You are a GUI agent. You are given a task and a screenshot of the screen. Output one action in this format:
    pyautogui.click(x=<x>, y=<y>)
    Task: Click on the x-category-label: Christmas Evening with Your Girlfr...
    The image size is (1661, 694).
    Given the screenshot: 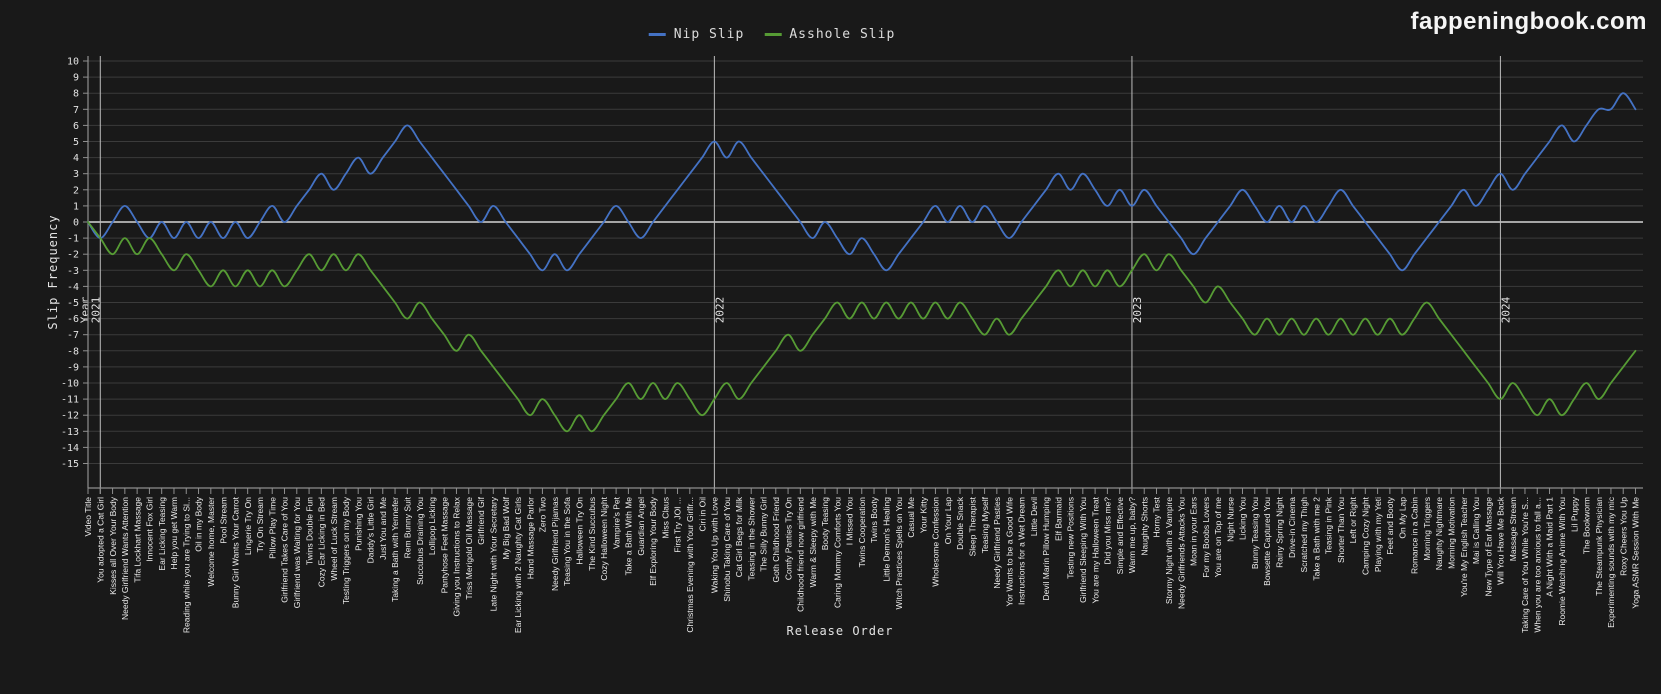 What is the action you would take?
    pyautogui.click(x=690, y=565)
    